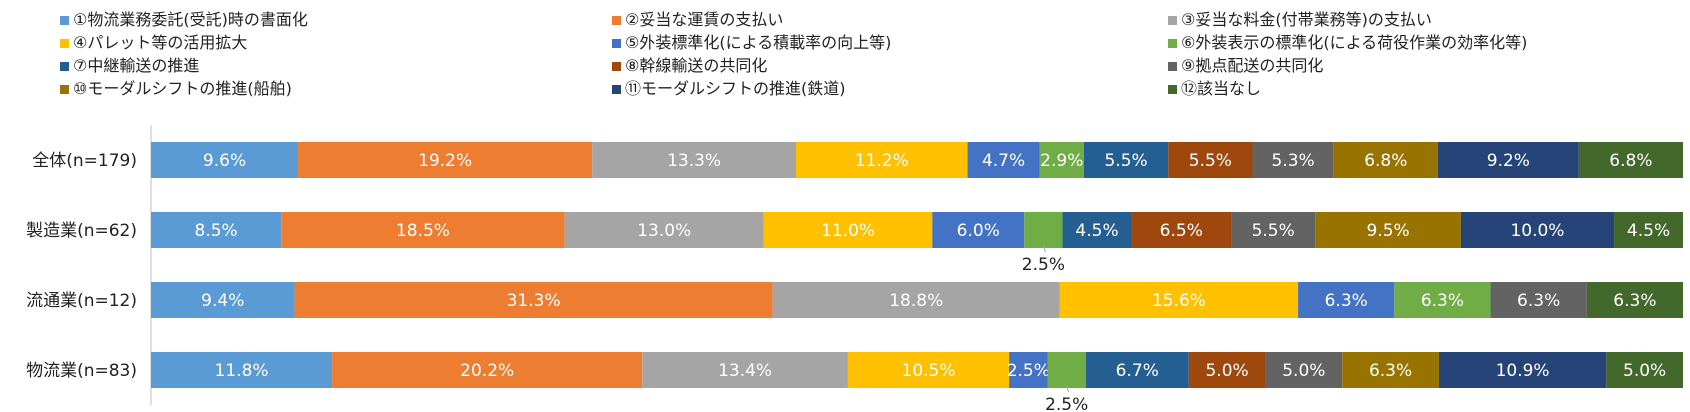 The image size is (1690, 412). What do you see at coordinates (1137, 371) in the screenshot?
I see `data-label: 6.7%` at bounding box center [1137, 371].